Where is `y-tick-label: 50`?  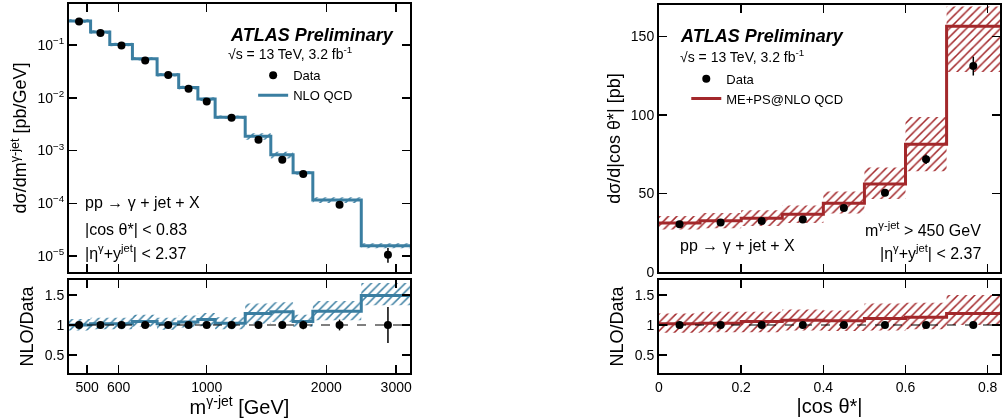 y-tick-label: 50 is located at coordinates (646, 193).